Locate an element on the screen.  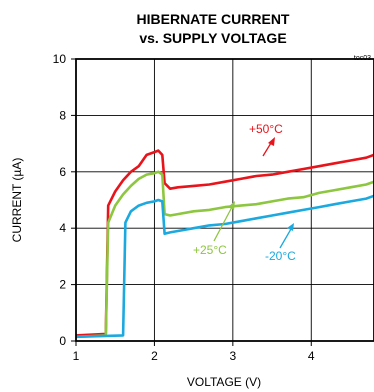
y-tick-label: 0 is located at coordinates (62, 341).